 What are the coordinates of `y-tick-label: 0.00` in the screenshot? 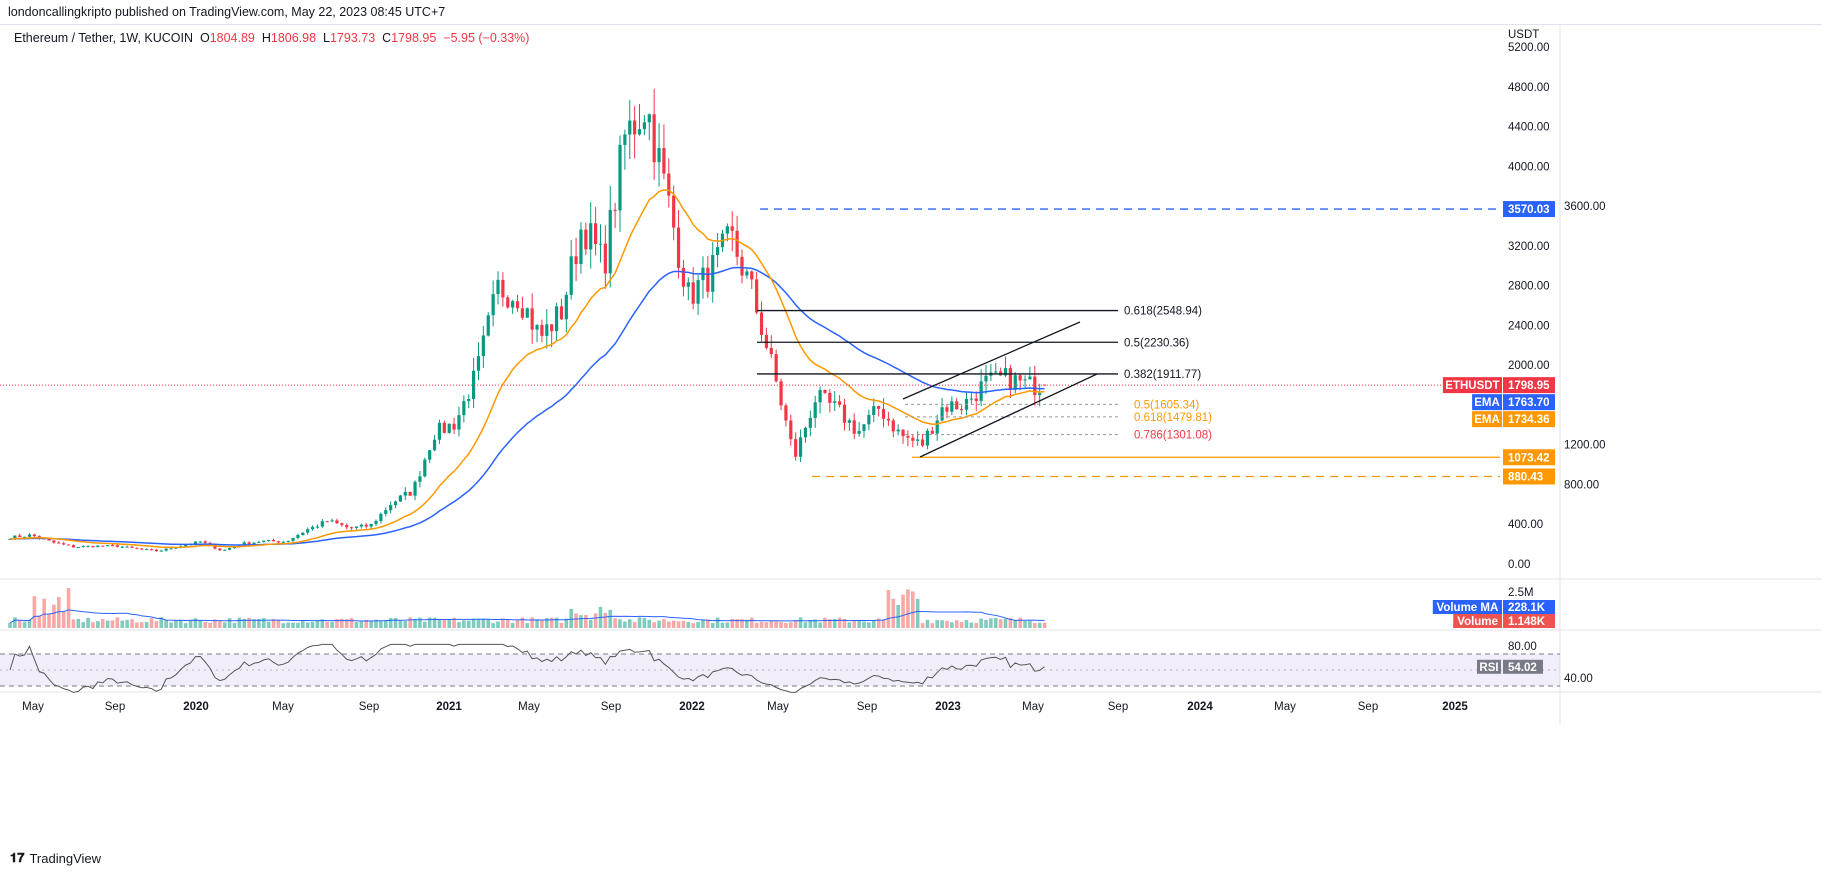 It's located at (1519, 565).